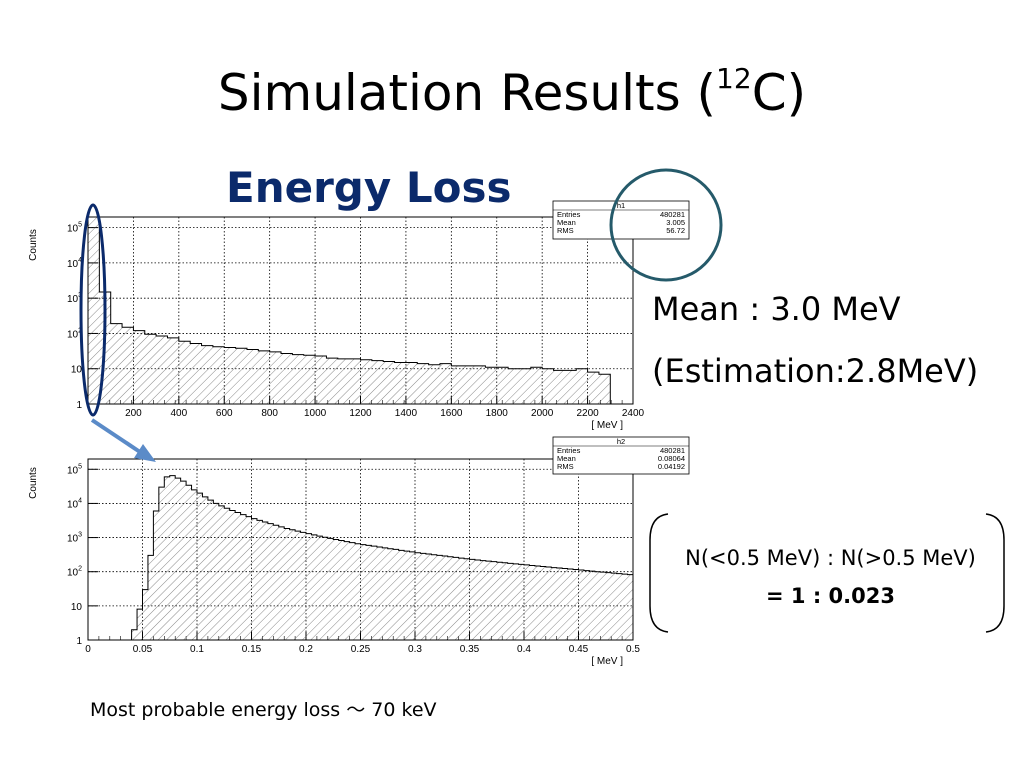 The width and height of the screenshot is (1024, 768). Describe the element at coordinates (406, 413) in the screenshot. I see `x-tick-label: 1400` at that location.